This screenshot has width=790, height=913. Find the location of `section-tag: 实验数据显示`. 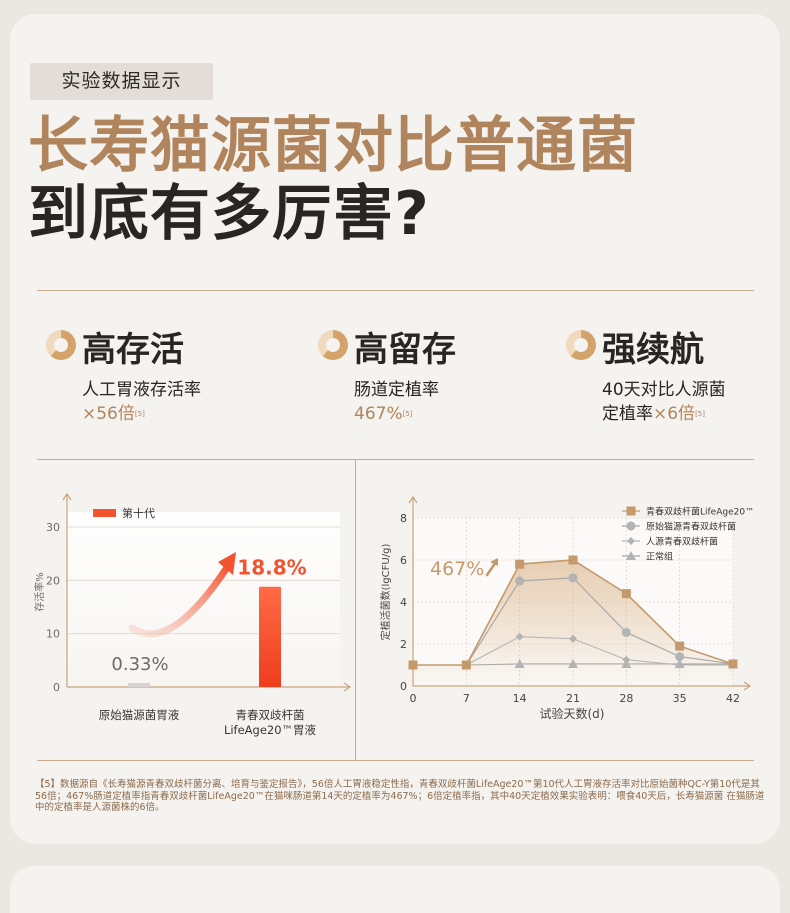

section-tag: 实验数据显示 is located at coordinates (121, 81).